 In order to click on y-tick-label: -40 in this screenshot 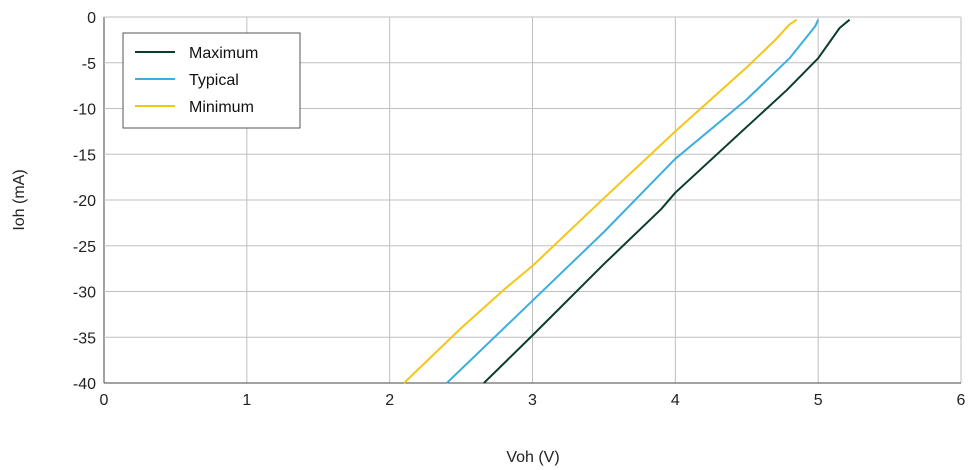, I will do `click(84, 384)`.